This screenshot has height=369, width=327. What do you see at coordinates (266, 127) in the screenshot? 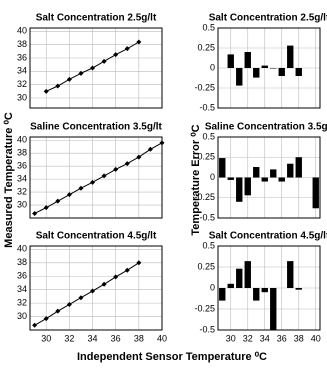
I see `chart-title: Saline Concentration 3.5g/l` at bounding box center [266, 127].